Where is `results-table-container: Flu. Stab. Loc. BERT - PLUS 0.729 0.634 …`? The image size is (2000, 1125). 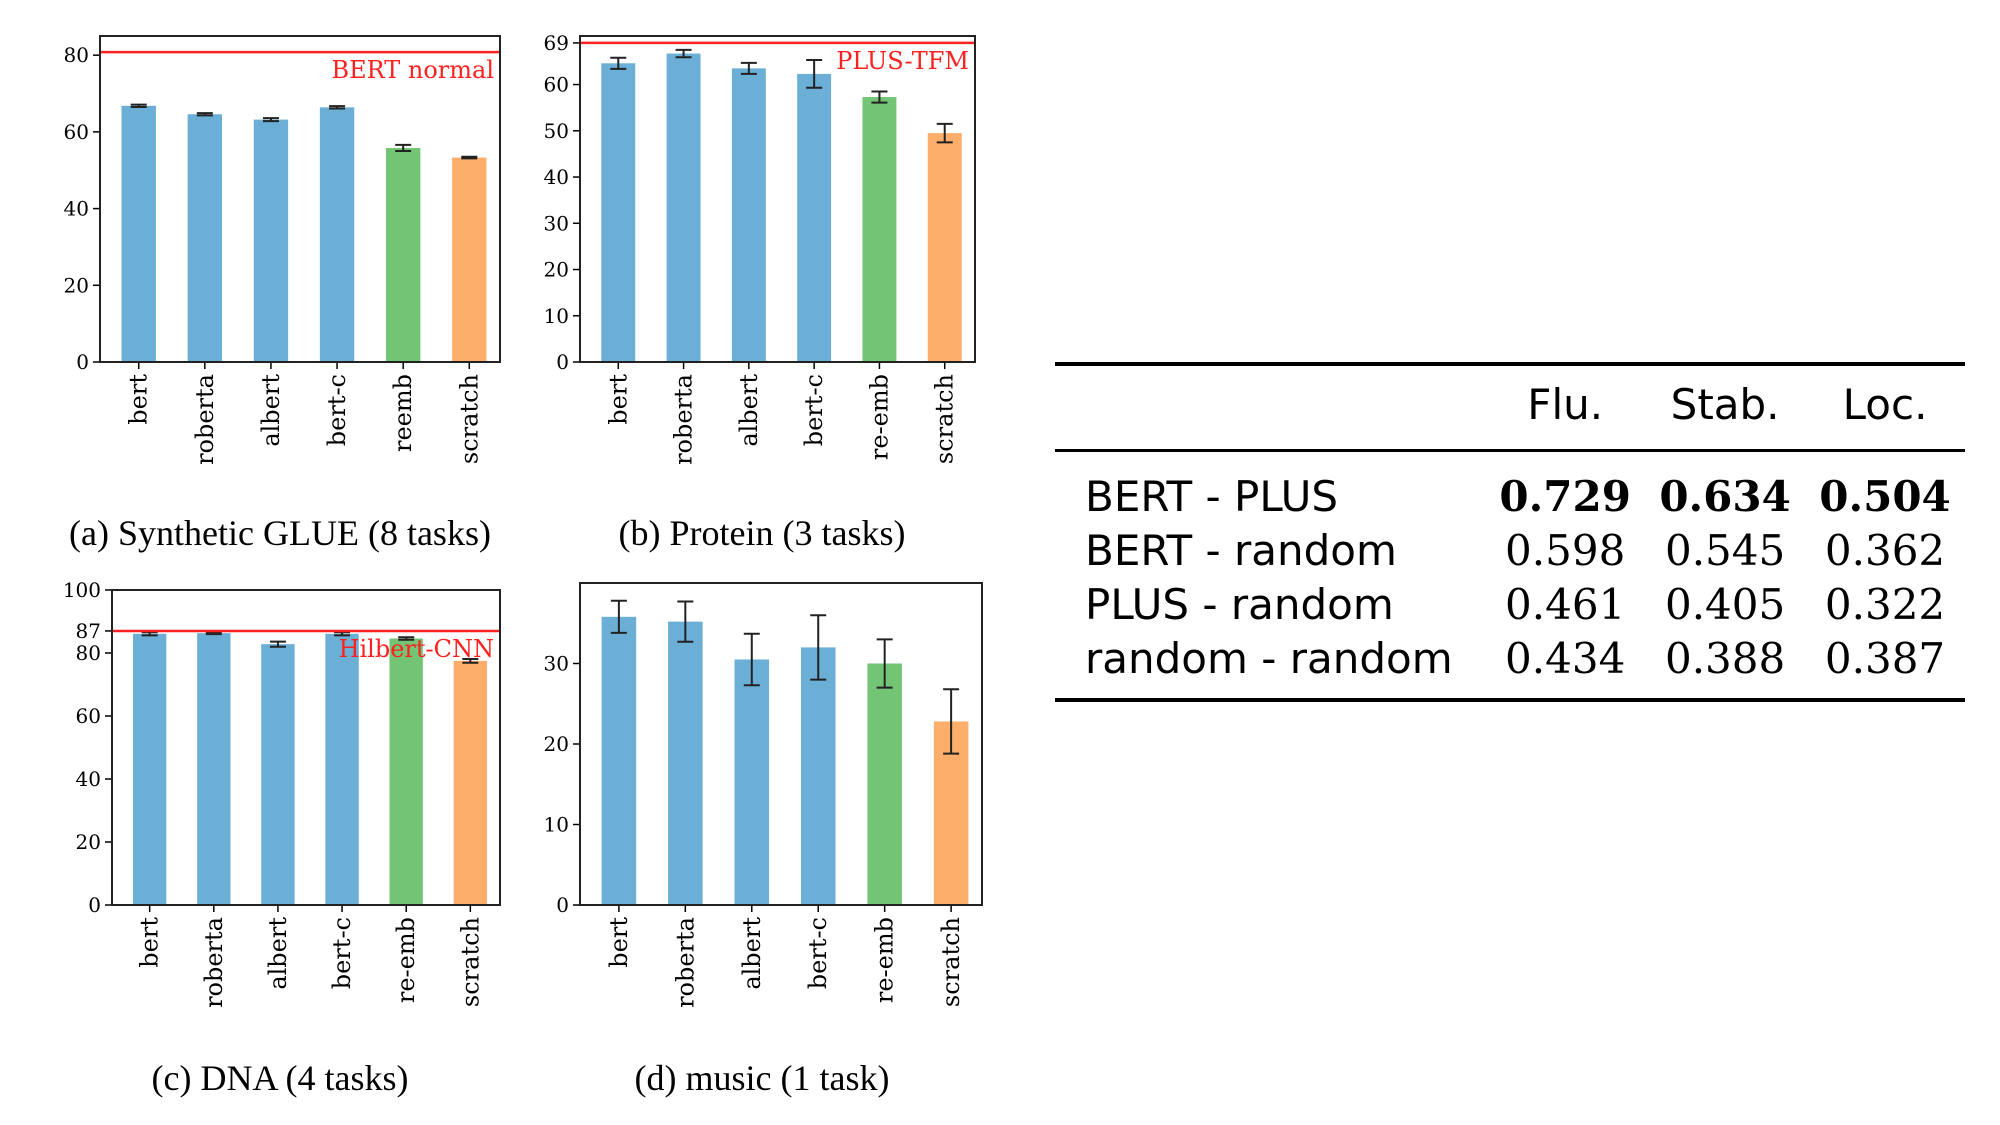 results-table-container: Flu. Stab. Loc. BERT - PLUS 0.729 0.634 … is located at coordinates (1510, 532).